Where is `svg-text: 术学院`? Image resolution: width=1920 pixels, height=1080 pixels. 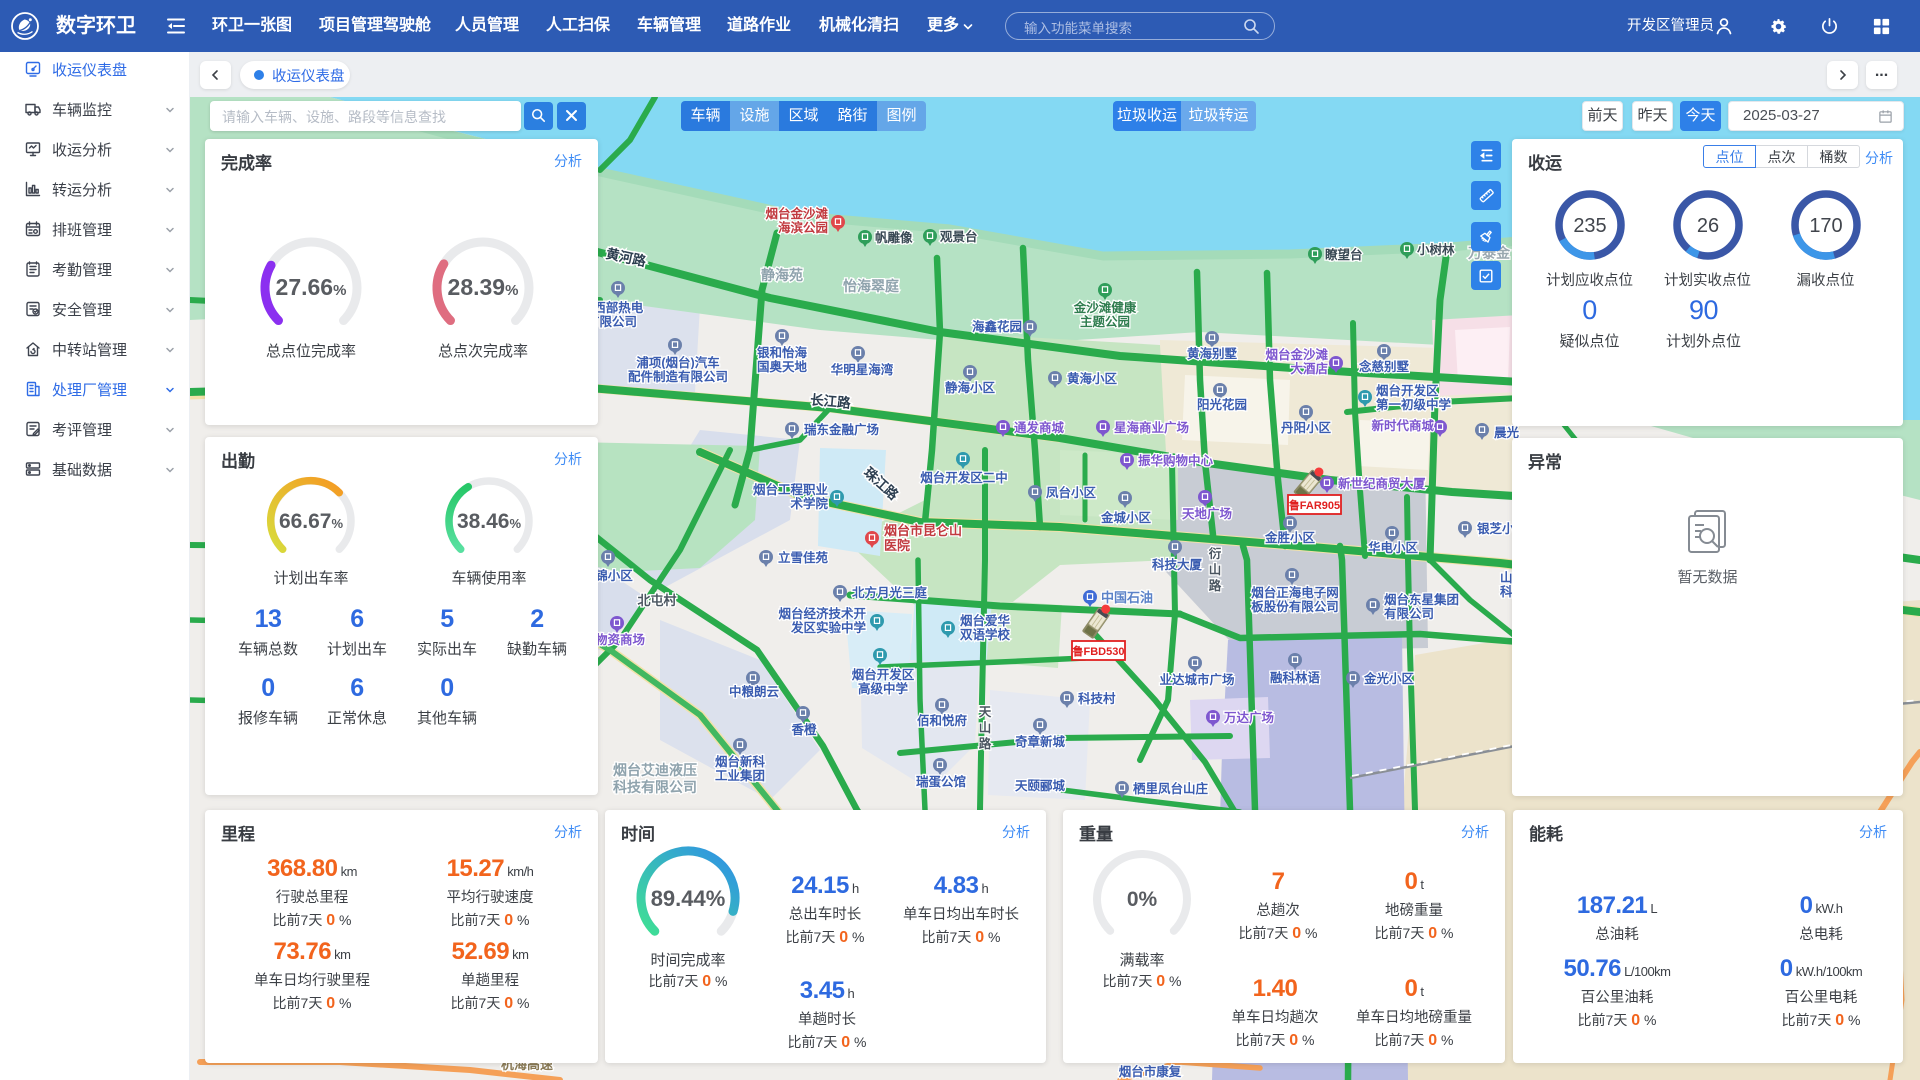
svg-text: 术学院 is located at coordinates (808, 503).